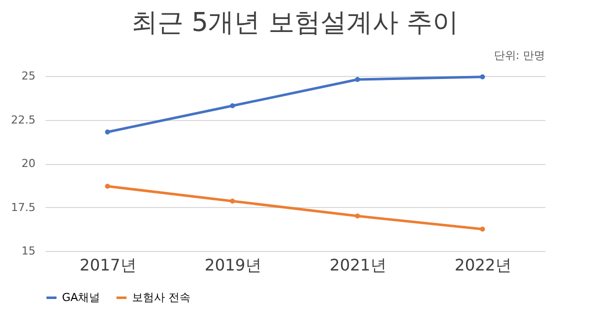  I want to click on y-tick-label: 25, so click(29, 76).